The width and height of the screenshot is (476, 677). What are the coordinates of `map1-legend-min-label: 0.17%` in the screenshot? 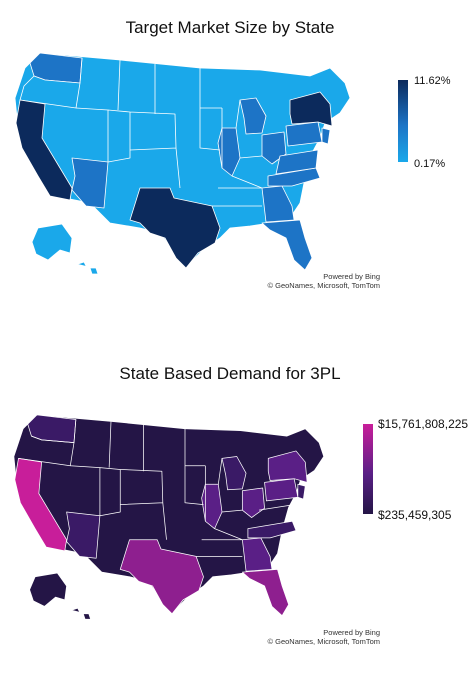 It's located at (430, 164).